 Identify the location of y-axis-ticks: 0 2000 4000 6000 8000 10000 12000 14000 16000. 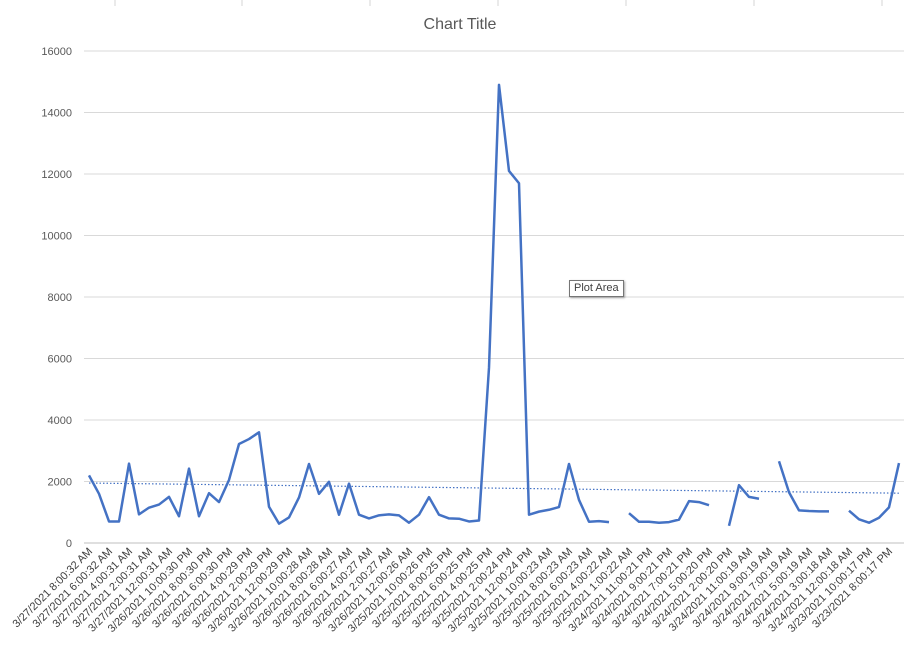
(56, 298).